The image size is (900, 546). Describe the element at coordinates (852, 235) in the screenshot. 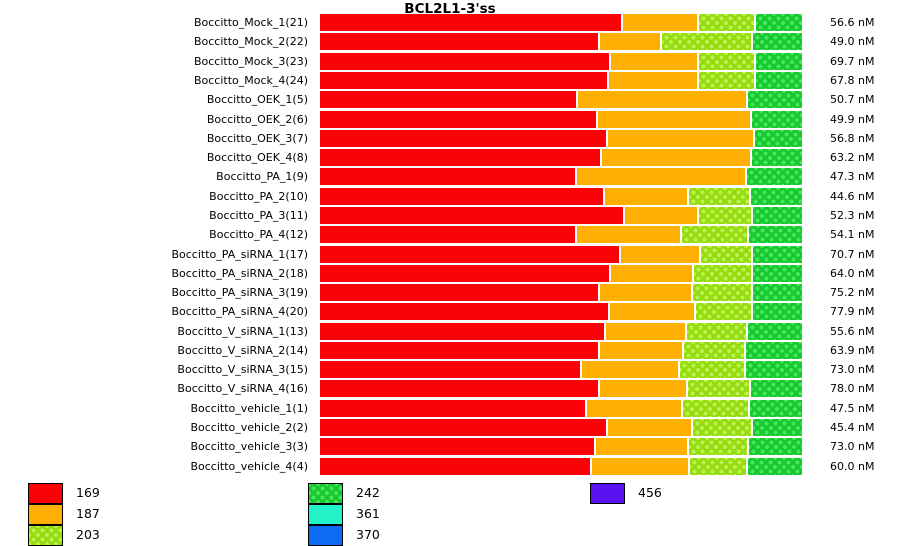

I see `row-value: 54.1 nM` at that location.